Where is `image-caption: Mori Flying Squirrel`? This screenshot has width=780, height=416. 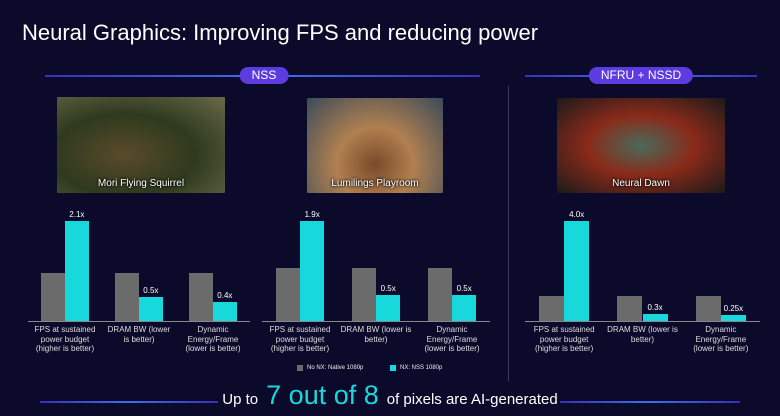
image-caption: Mori Flying Squirrel is located at coordinates (141, 183).